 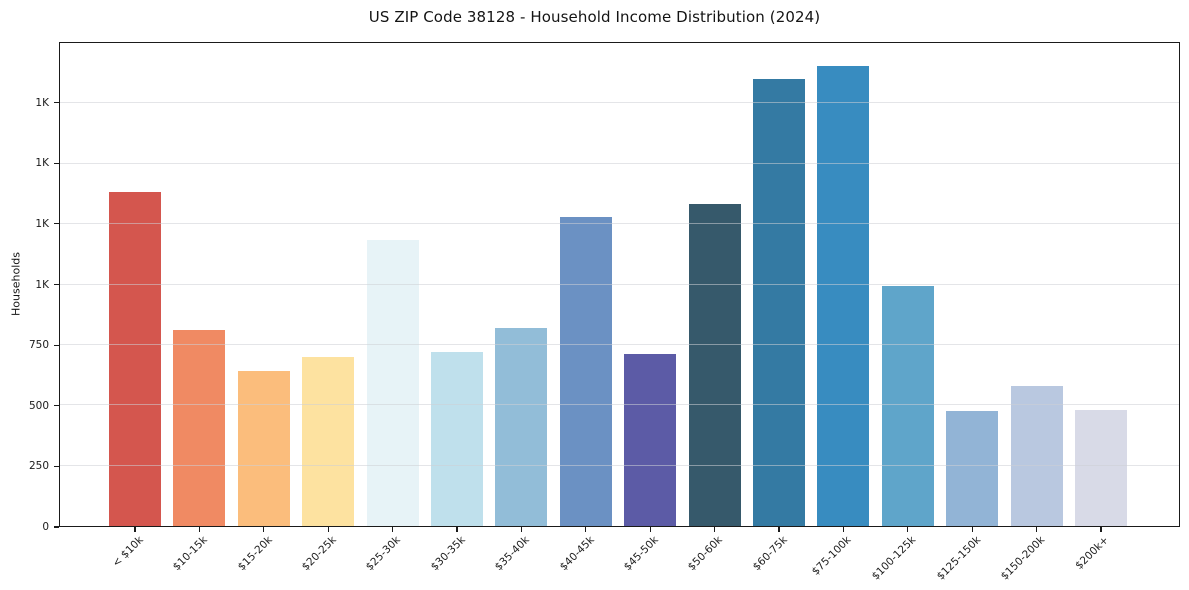 I want to click on bar-$25-30k, so click(x=392, y=382).